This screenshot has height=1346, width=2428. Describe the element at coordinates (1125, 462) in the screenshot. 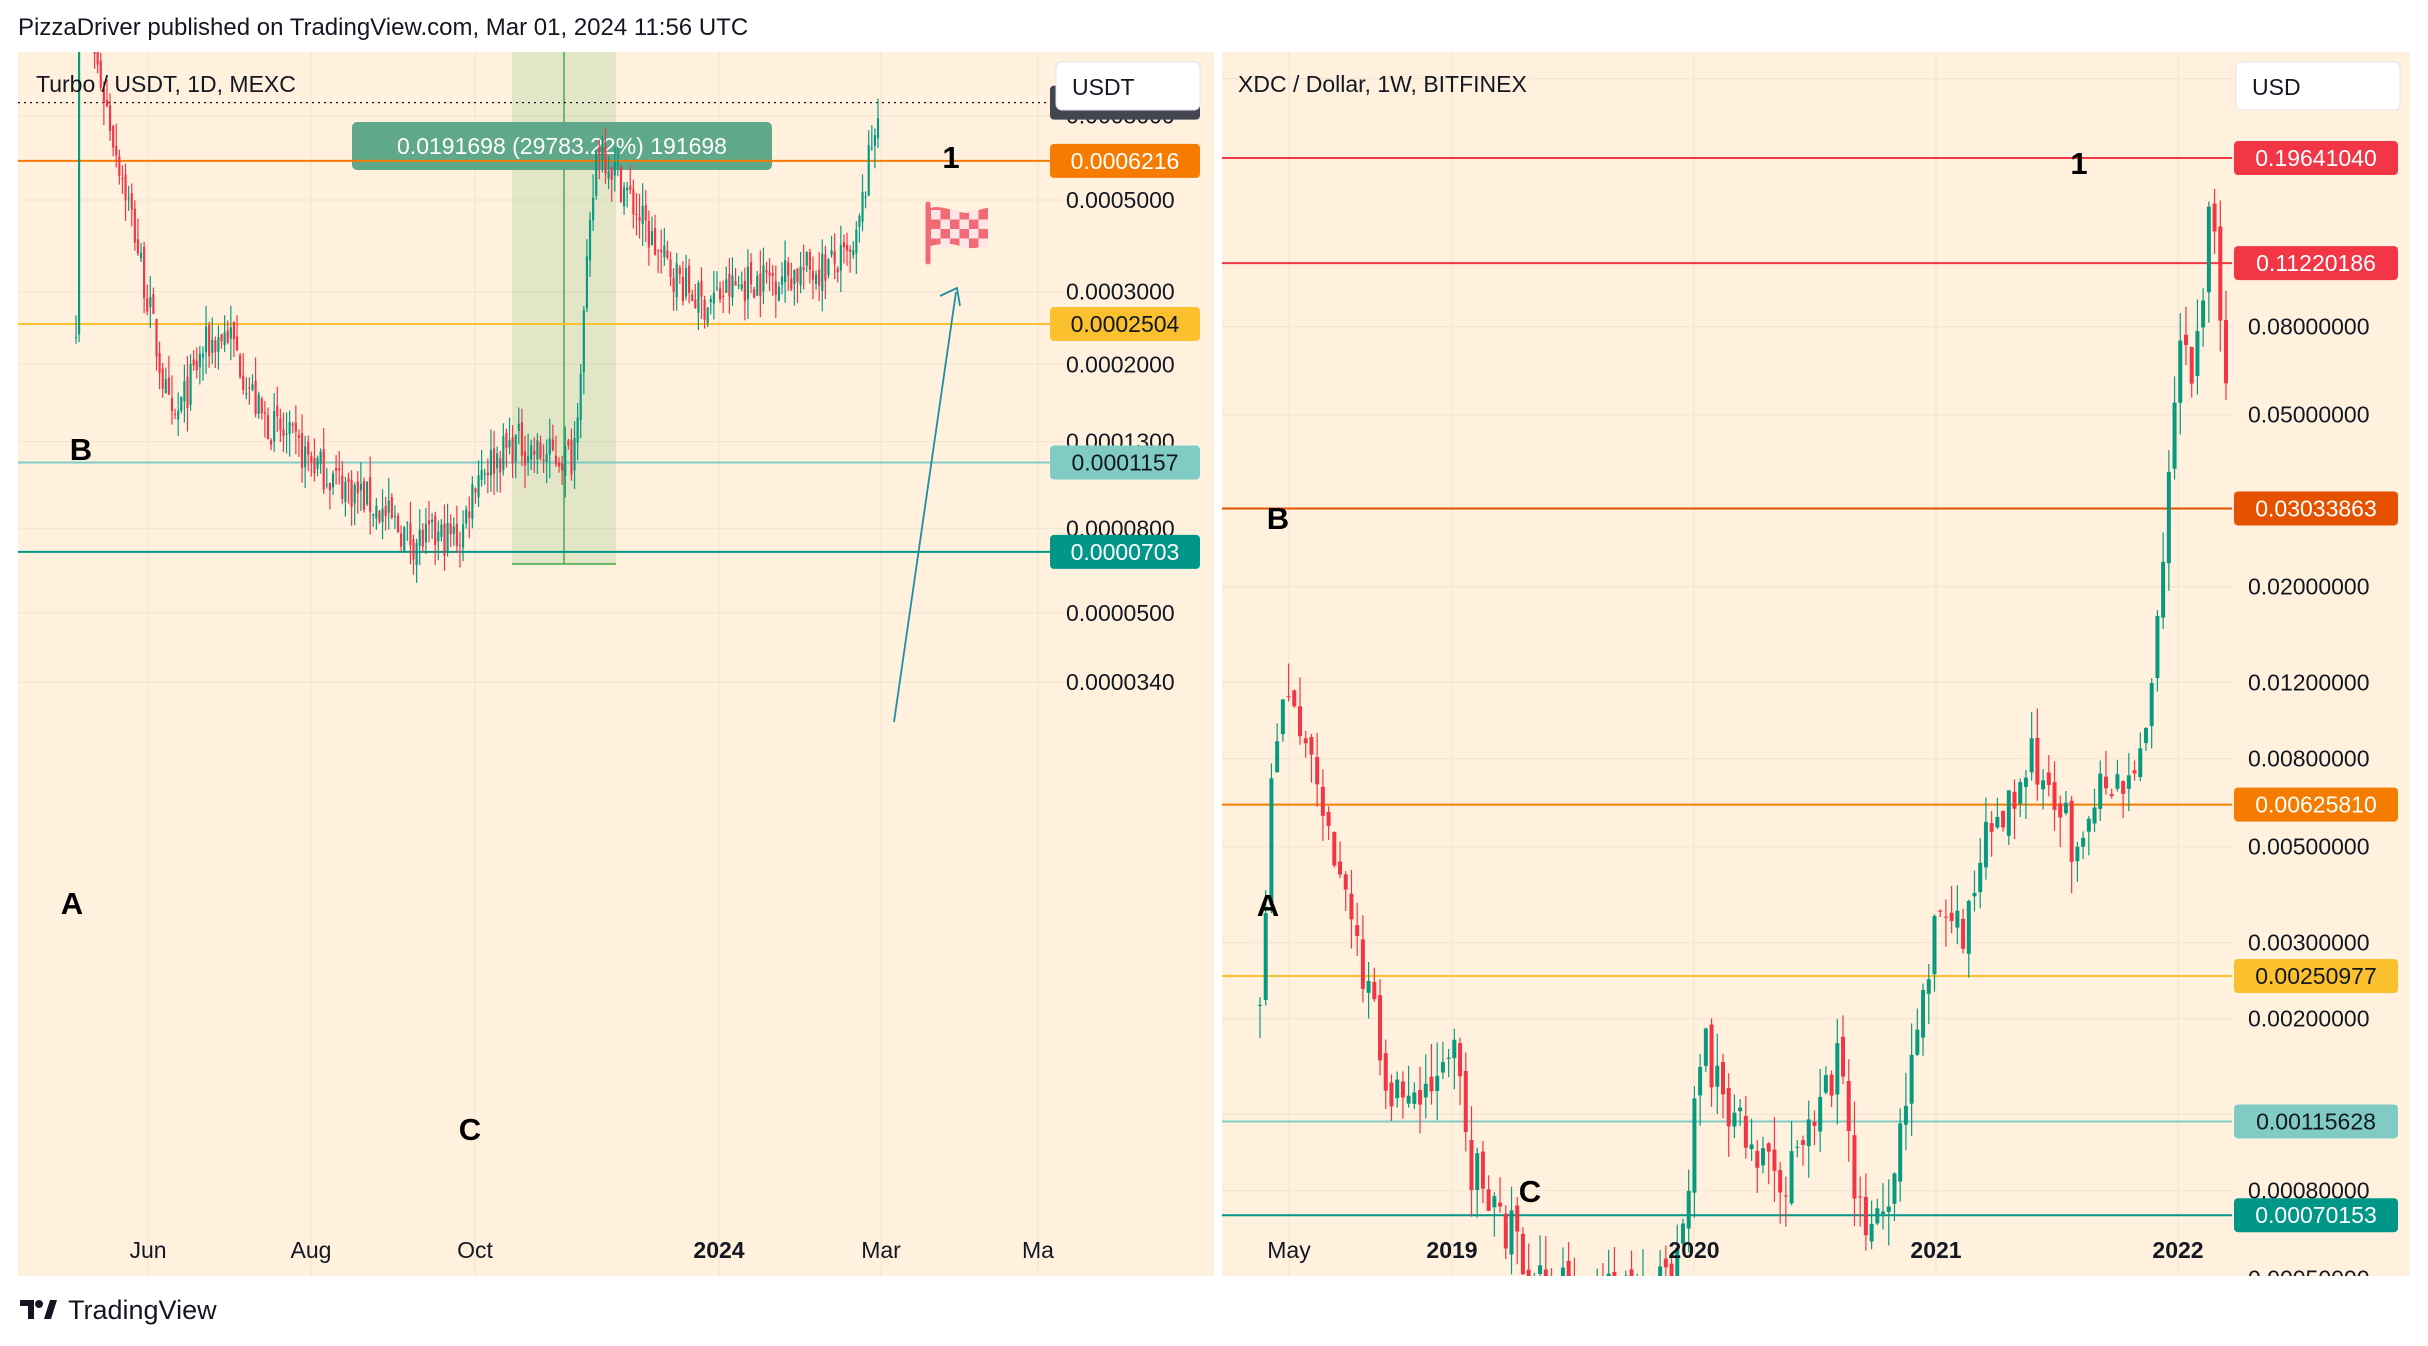

I see `price-label-bg` at that location.